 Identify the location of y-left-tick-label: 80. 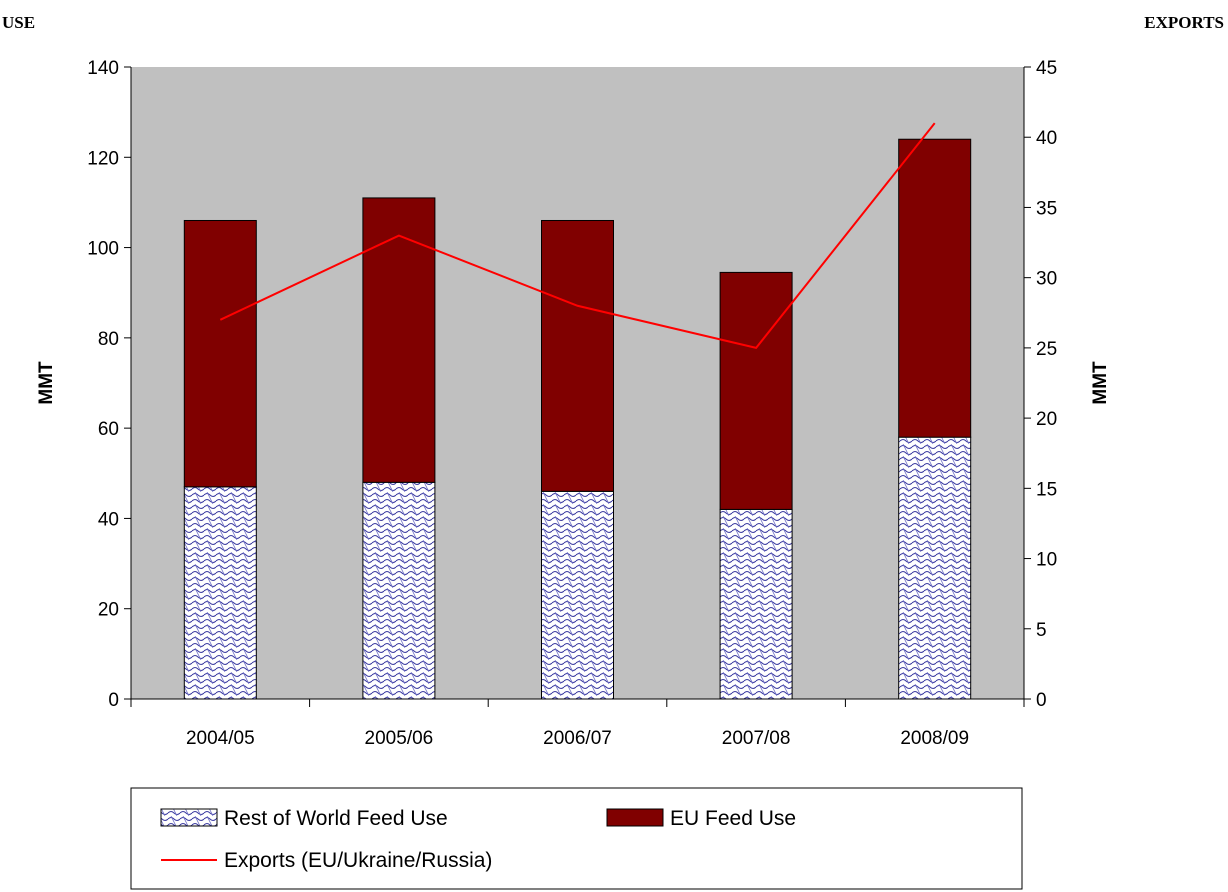
(108, 339).